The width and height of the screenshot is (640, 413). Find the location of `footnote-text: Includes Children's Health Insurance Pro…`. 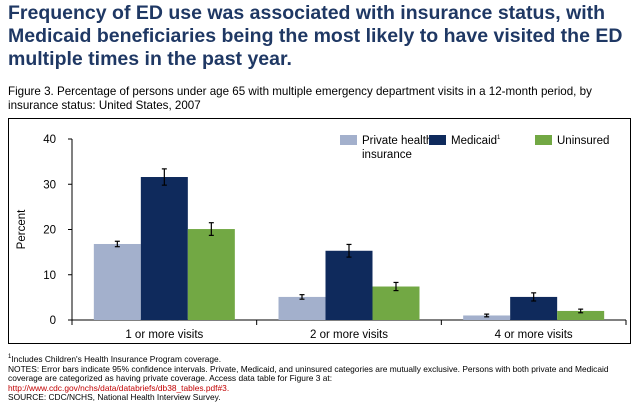

footnote-text: Includes Children's Health Insurance Pro… is located at coordinates (116, 359).